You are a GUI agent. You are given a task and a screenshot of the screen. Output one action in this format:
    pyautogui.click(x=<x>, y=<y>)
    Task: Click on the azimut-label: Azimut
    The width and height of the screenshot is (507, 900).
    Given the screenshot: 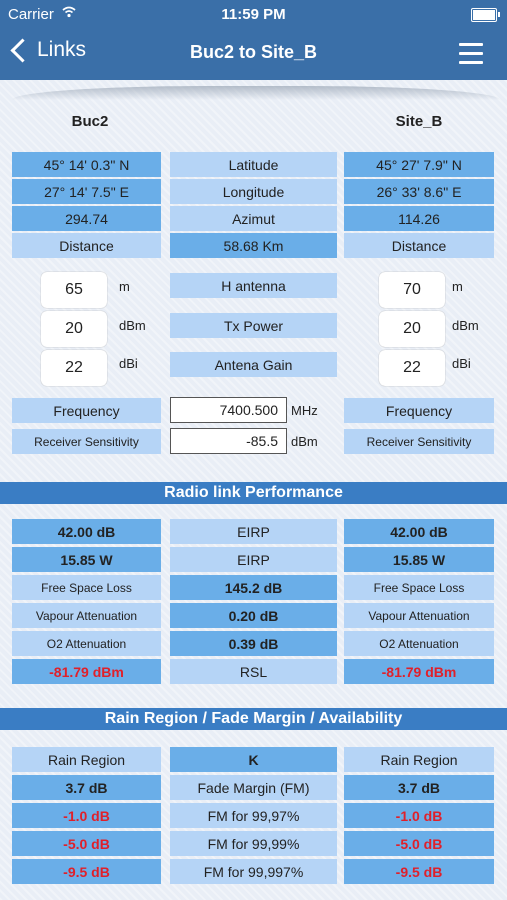 What is the action you would take?
    pyautogui.click(x=253, y=218)
    